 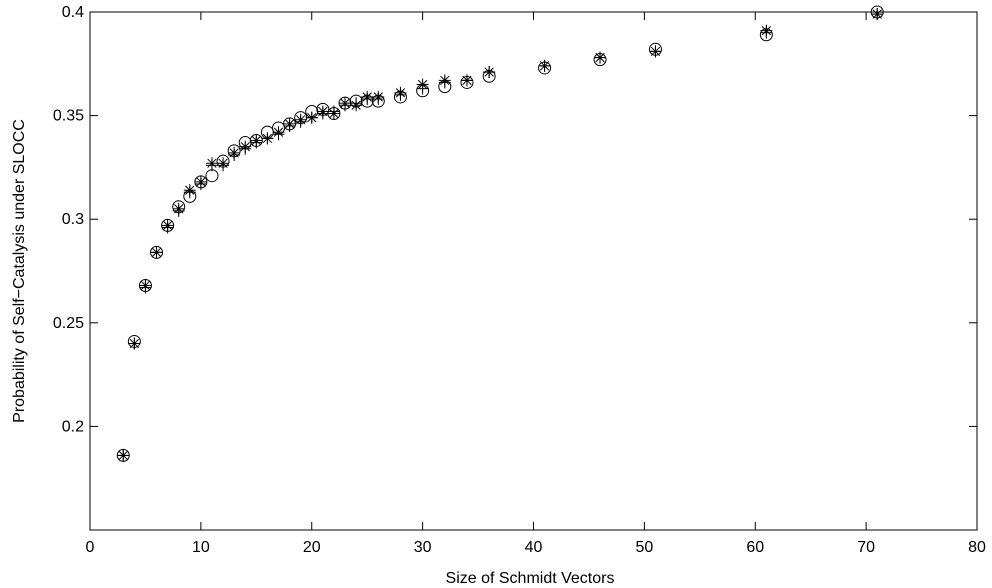 What do you see at coordinates (755, 547) in the screenshot?
I see `x-tick-label: 60` at bounding box center [755, 547].